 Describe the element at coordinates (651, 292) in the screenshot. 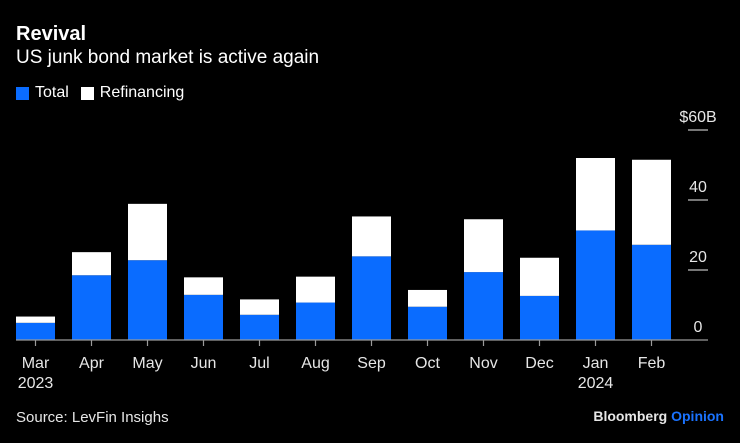

I see `bar-total-feb` at that location.